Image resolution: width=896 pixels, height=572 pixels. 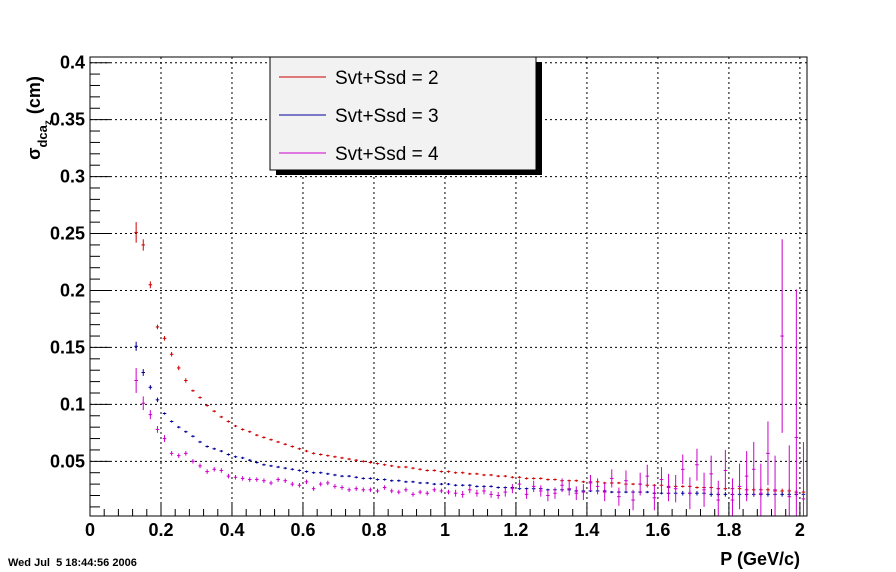 I want to click on x-tick-label: 0.4, so click(x=231, y=530).